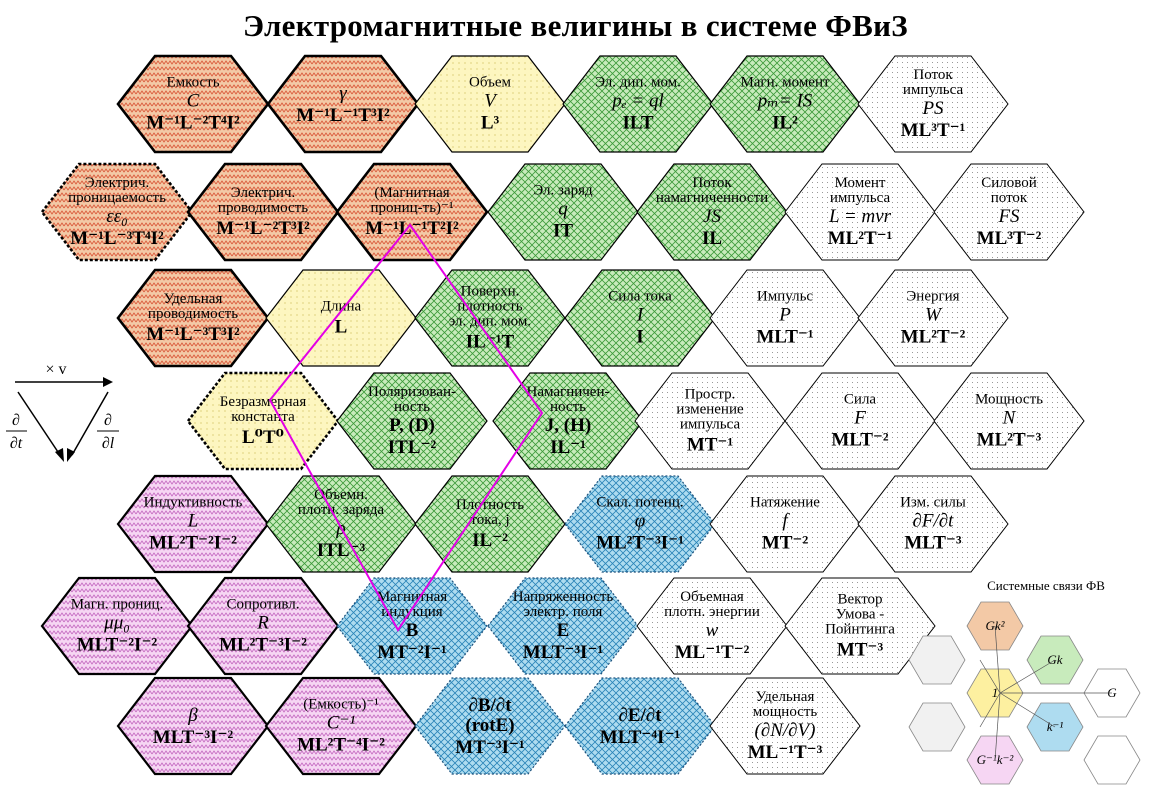 The height and width of the screenshot is (793, 1151). What do you see at coordinates (710, 445) in the screenshot?
I see `hex-label-dim: MT⁻¹` at bounding box center [710, 445].